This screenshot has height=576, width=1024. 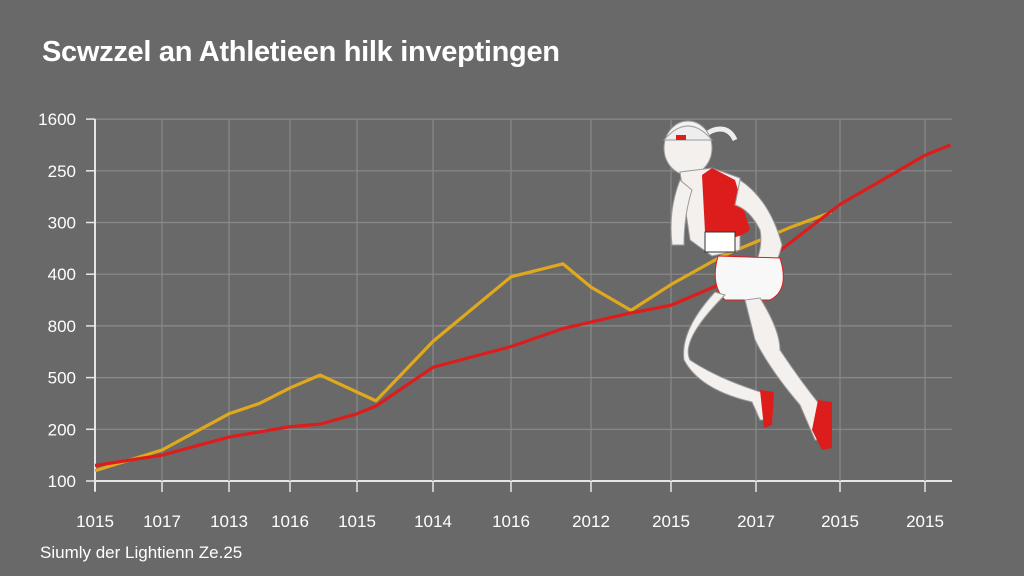 What do you see at coordinates (141, 552) in the screenshot?
I see `chart-footer: Siumly der Lightienn Ze.25` at bounding box center [141, 552].